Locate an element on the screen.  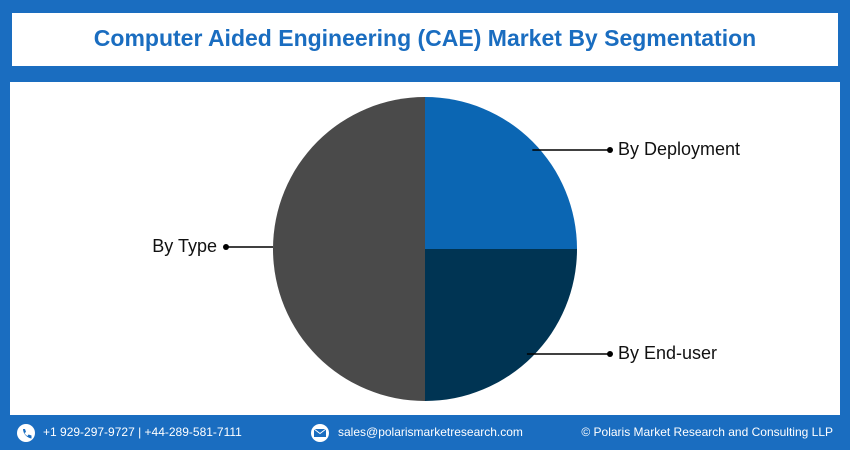
title-box is located at coordinates (425, 39).